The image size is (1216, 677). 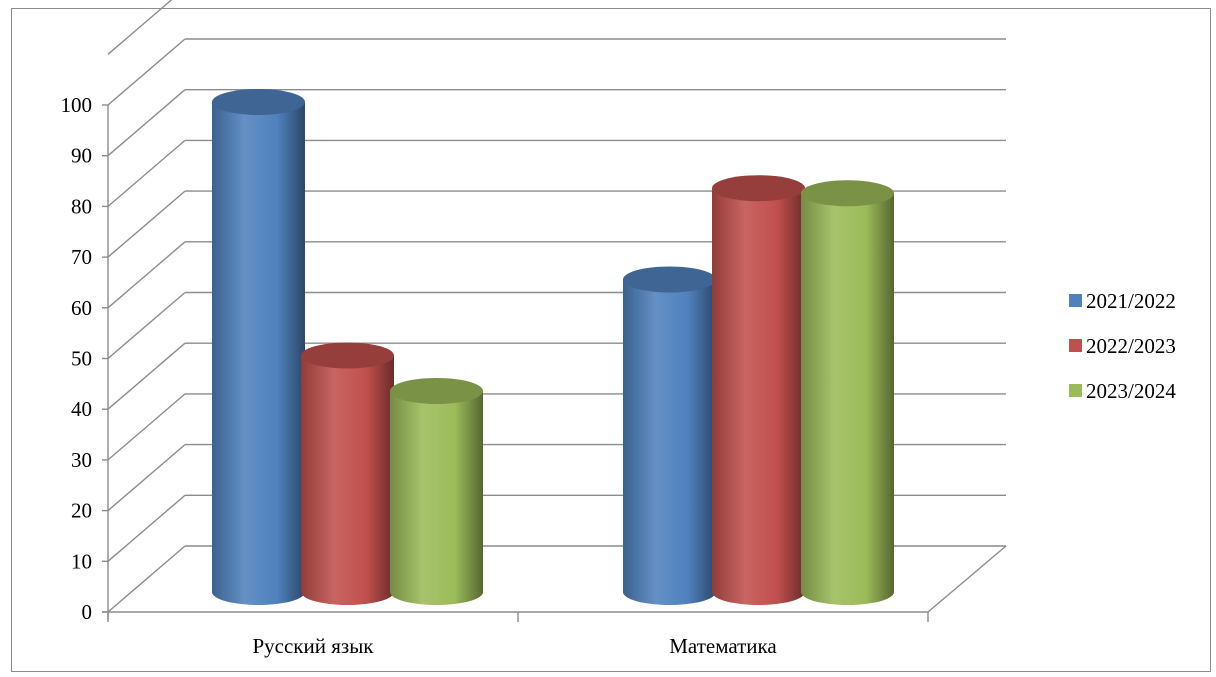 I want to click on legend-label: 2021/2022, so click(x=1131, y=301).